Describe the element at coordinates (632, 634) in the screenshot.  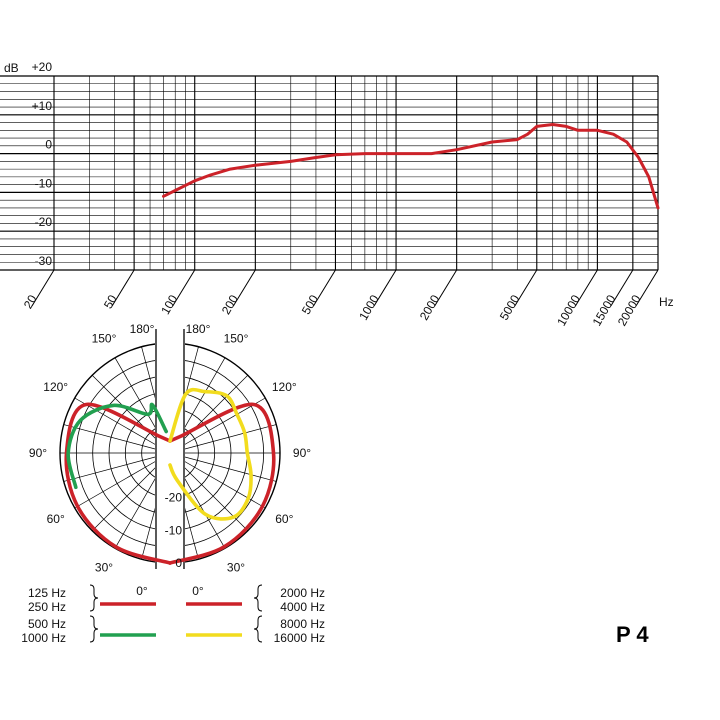
I see `model-name: P 4` at that location.